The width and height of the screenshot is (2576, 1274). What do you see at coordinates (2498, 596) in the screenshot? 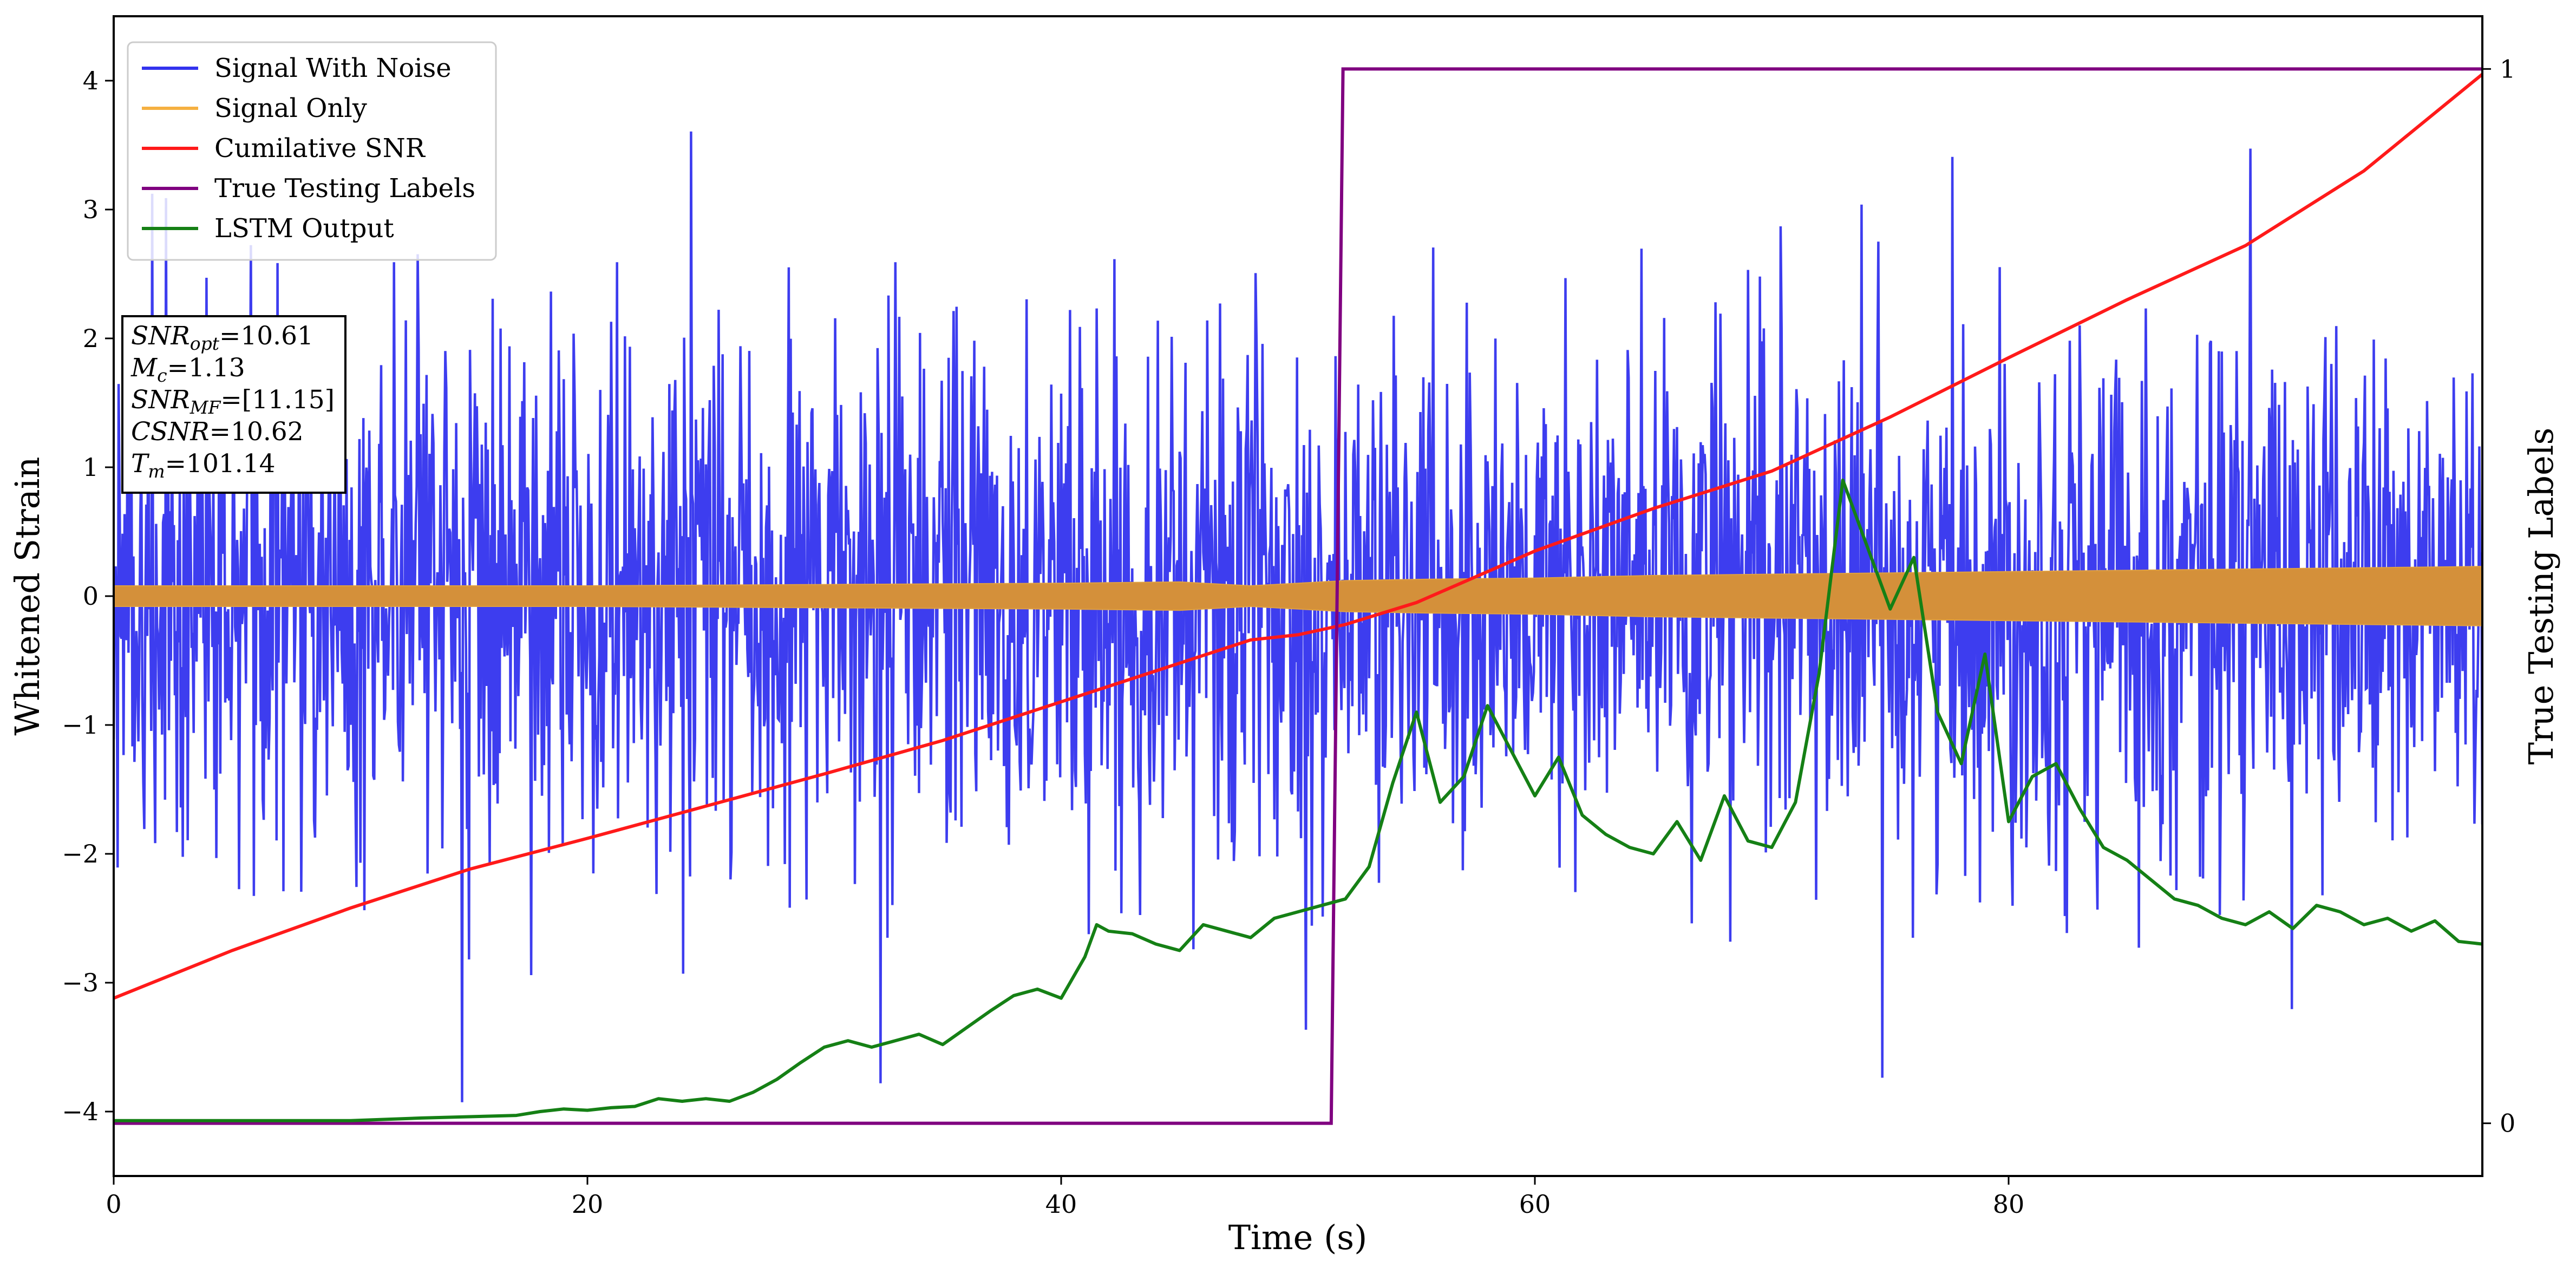
I see `y-axis-right: 01` at bounding box center [2498, 596].